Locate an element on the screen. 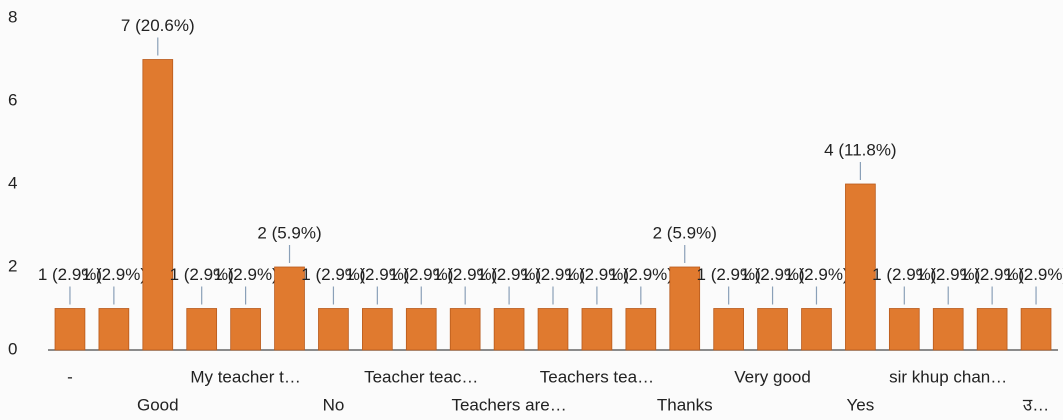 This screenshot has width=1063, height=420. y-tick-label: 4 is located at coordinates (12, 182).